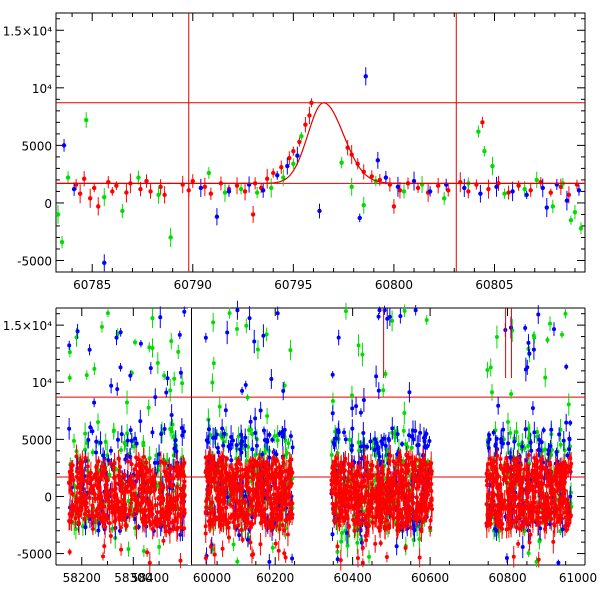 This screenshot has height=600, width=600. I want to click on x-tick-label: 58200, so click(82, 578).